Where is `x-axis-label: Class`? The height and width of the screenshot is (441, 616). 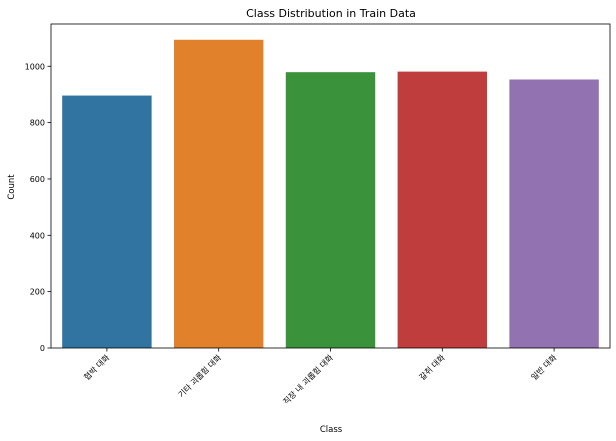
x-axis-label: Class is located at coordinates (331, 430).